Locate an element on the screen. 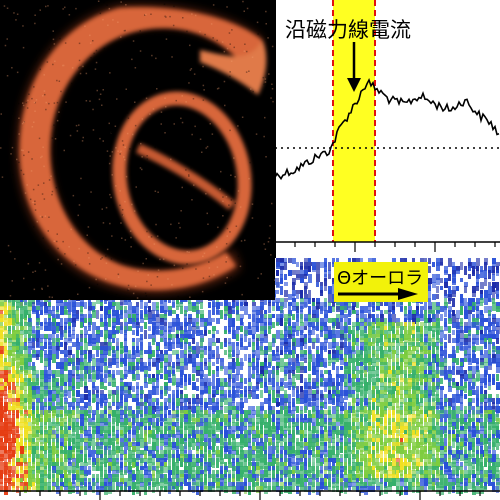 This screenshot has width=500, height=500. current-trace is located at coordinates (387, 129).